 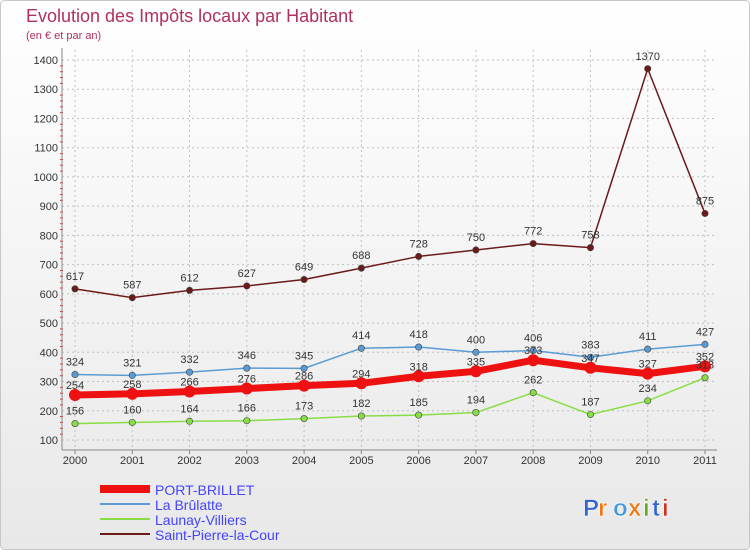 What do you see at coordinates (75, 277) in the screenshot?
I see `data-label: 617` at bounding box center [75, 277].